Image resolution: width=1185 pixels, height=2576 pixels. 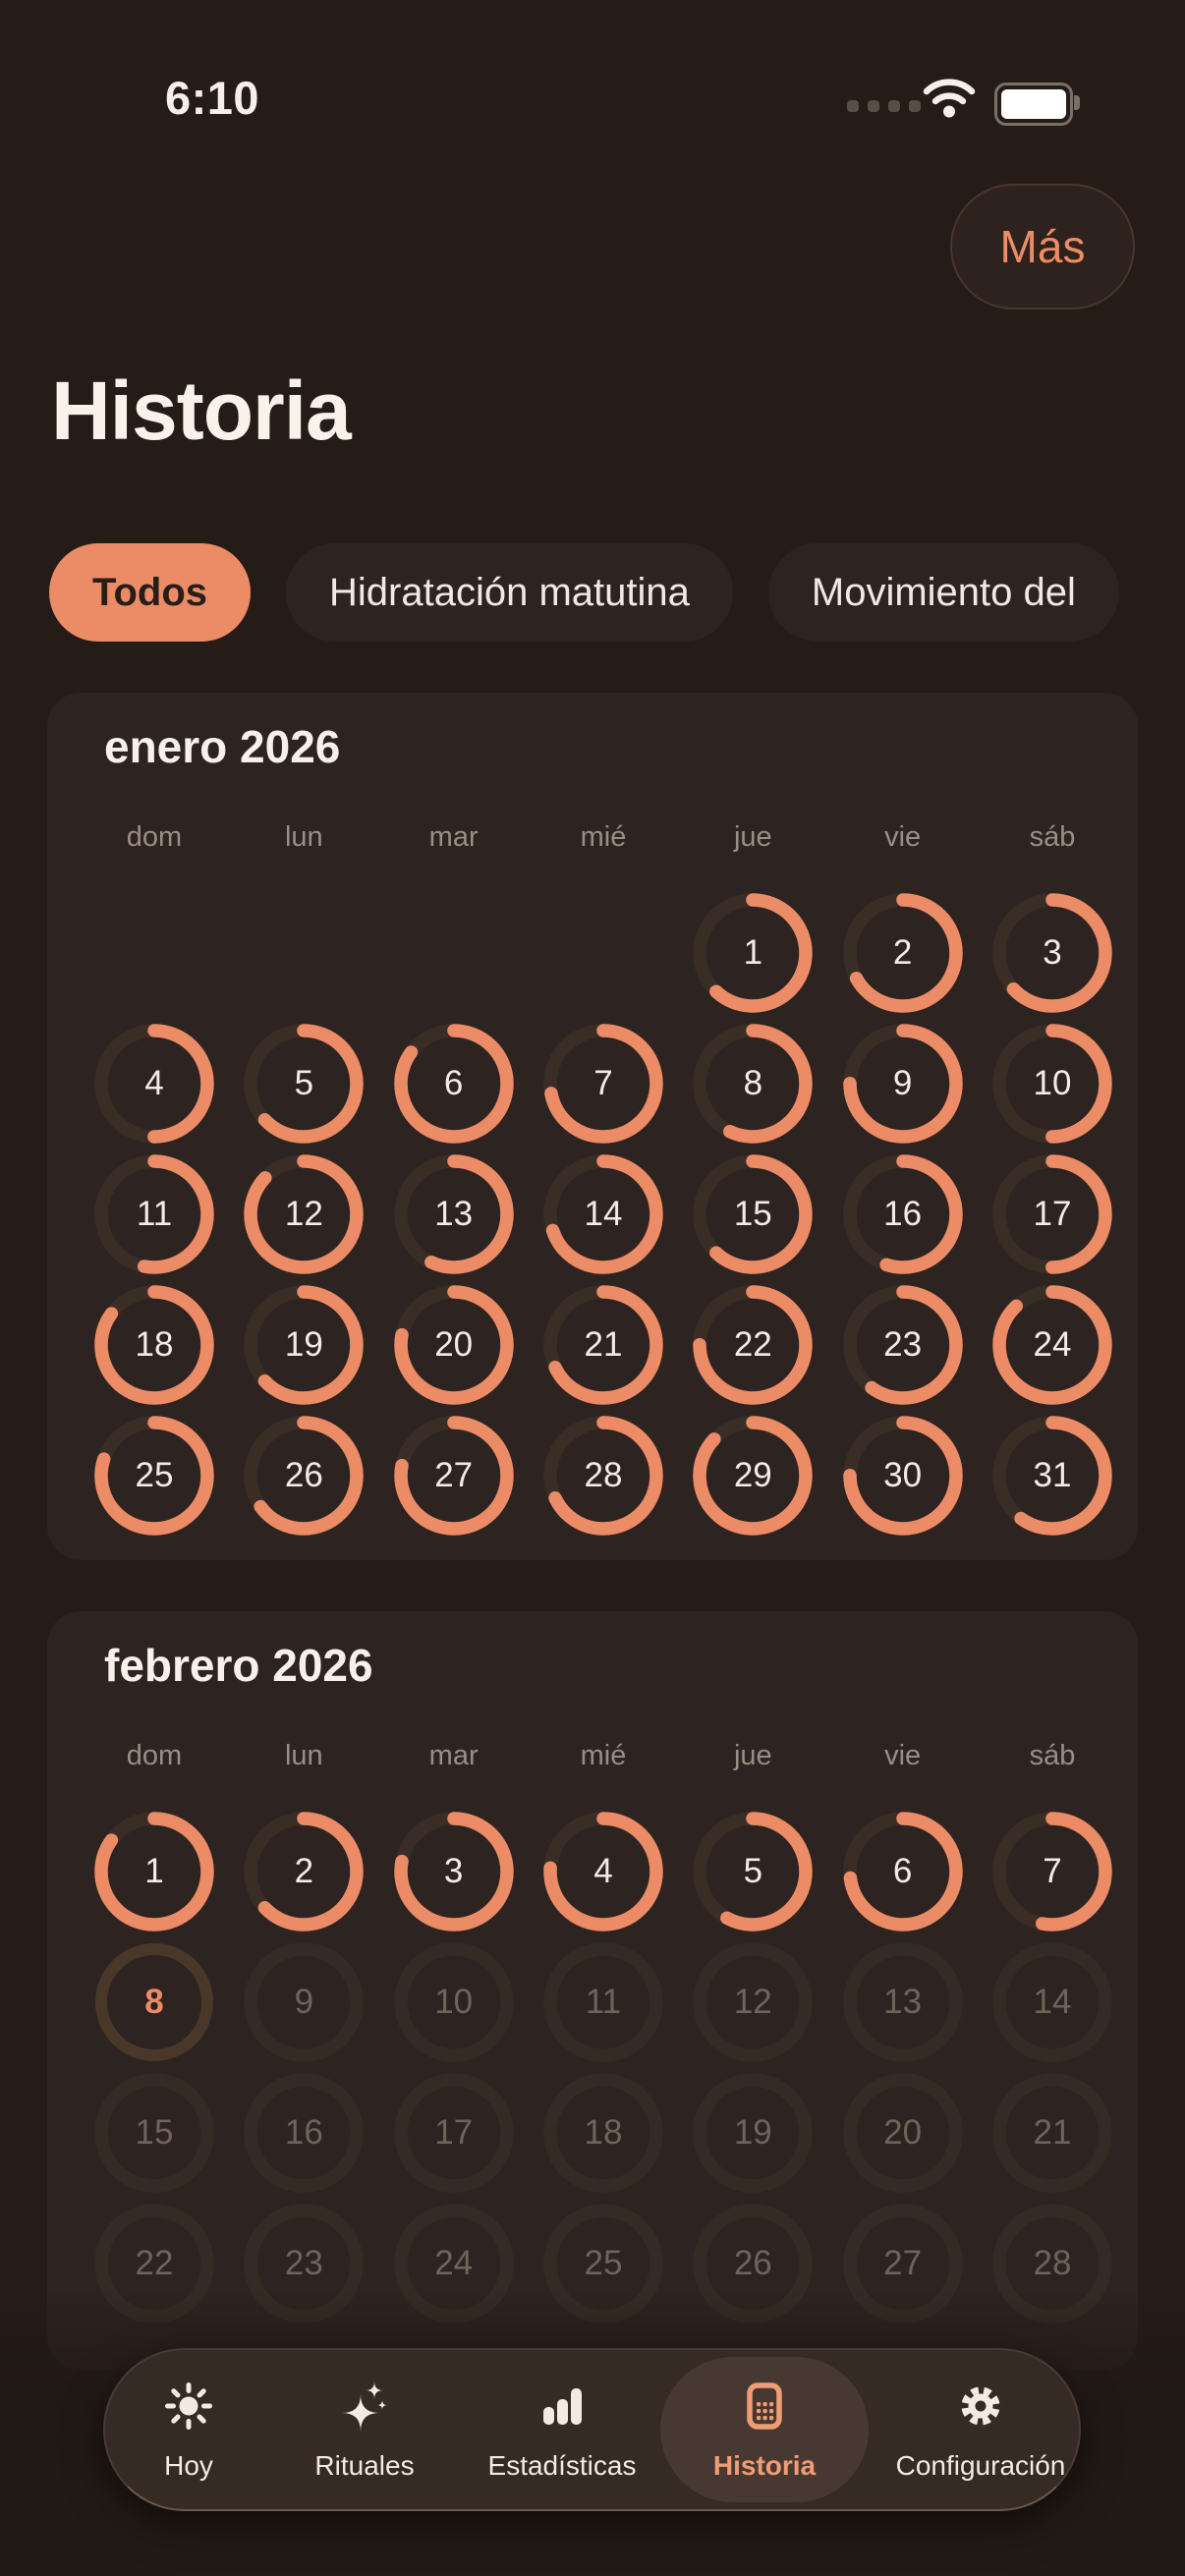 I want to click on tab-item-configuración: Configuración, so click(x=981, y=2429).